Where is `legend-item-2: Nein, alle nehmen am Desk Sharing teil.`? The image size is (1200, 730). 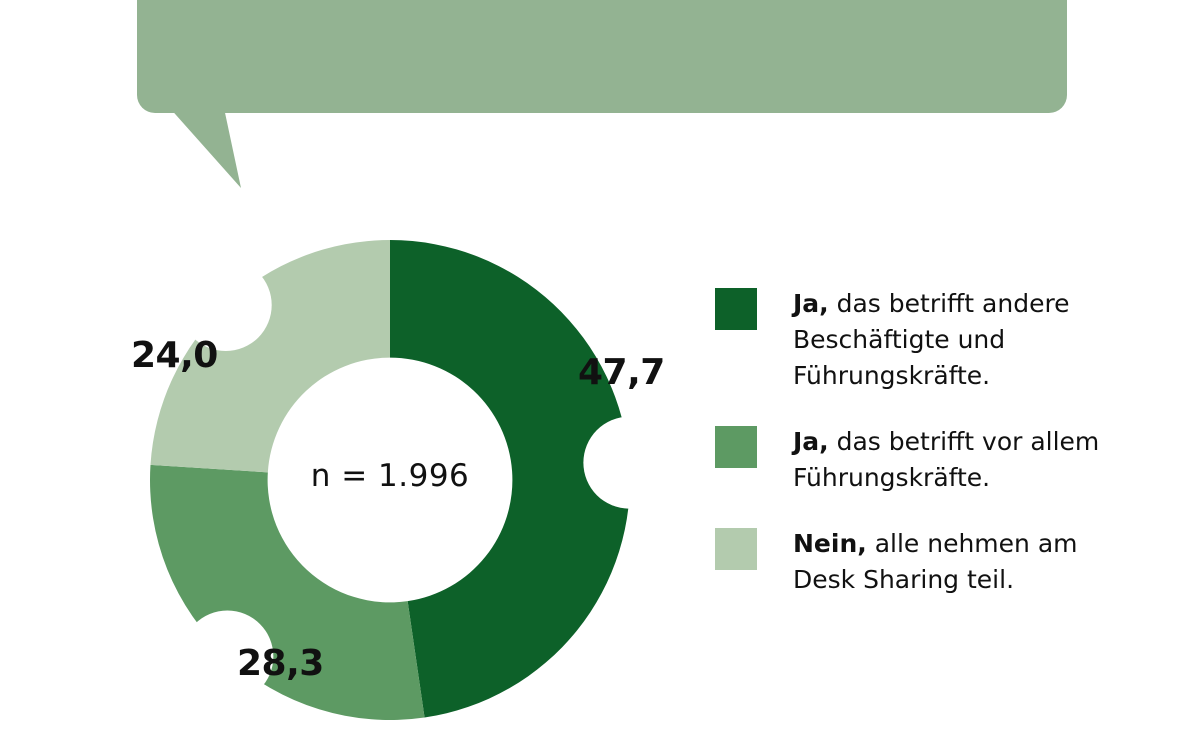 legend-item-2: Nein, alle nehmen am Desk Sharing teil. is located at coordinates (925, 562).